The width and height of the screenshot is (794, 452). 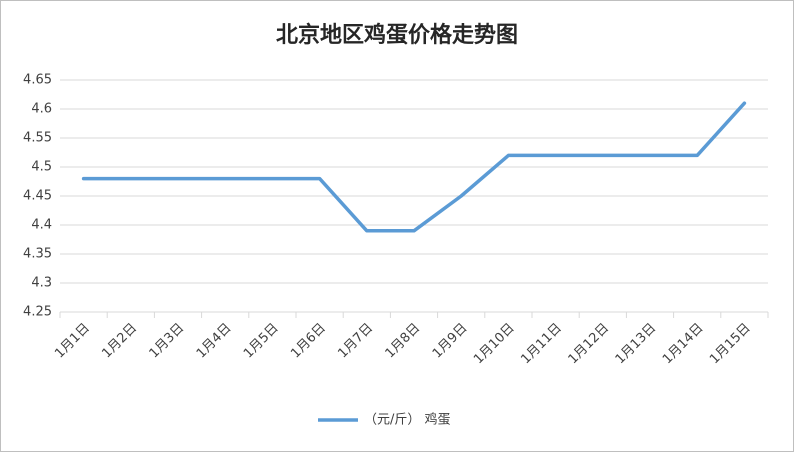 What do you see at coordinates (37, 254) in the screenshot?
I see `y-tick-label: 4.35` at bounding box center [37, 254].